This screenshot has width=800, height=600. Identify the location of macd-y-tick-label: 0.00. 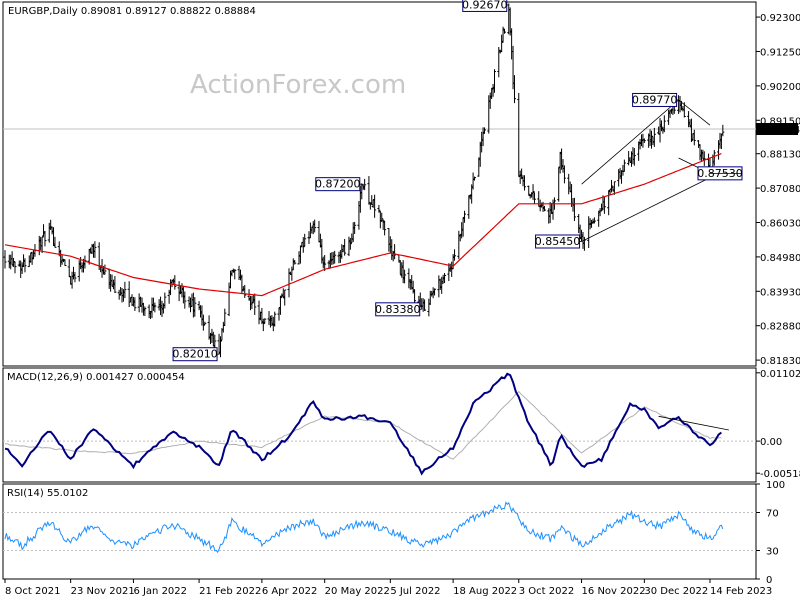
(771, 442).